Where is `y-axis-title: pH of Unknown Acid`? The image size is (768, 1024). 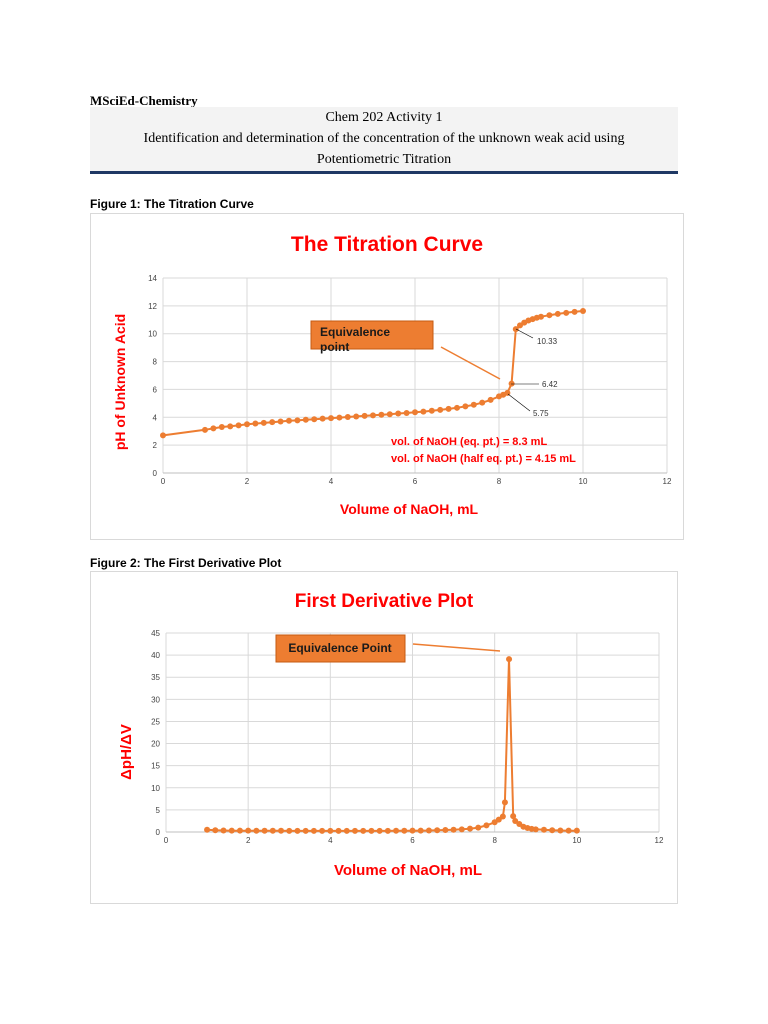
y-axis-title: pH of Unknown Acid is located at coordinates (120, 382).